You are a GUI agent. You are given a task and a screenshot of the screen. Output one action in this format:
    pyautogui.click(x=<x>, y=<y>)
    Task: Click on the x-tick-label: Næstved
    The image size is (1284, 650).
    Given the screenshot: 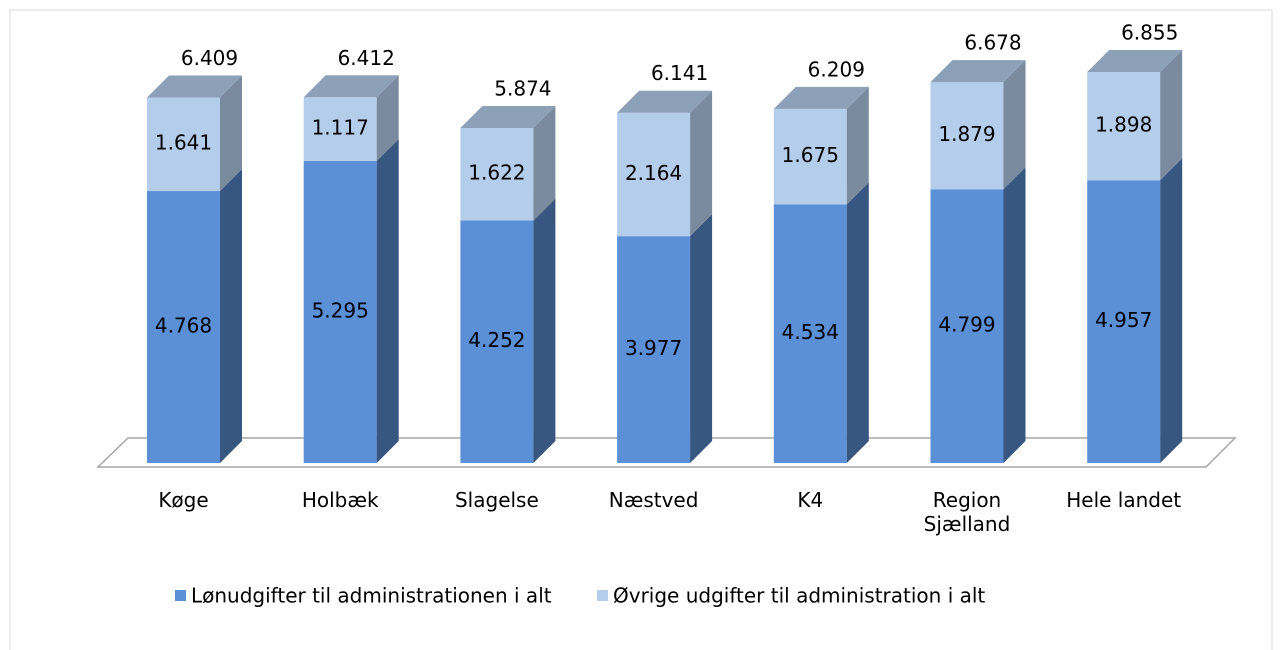 What is the action you would take?
    pyautogui.click(x=653, y=500)
    